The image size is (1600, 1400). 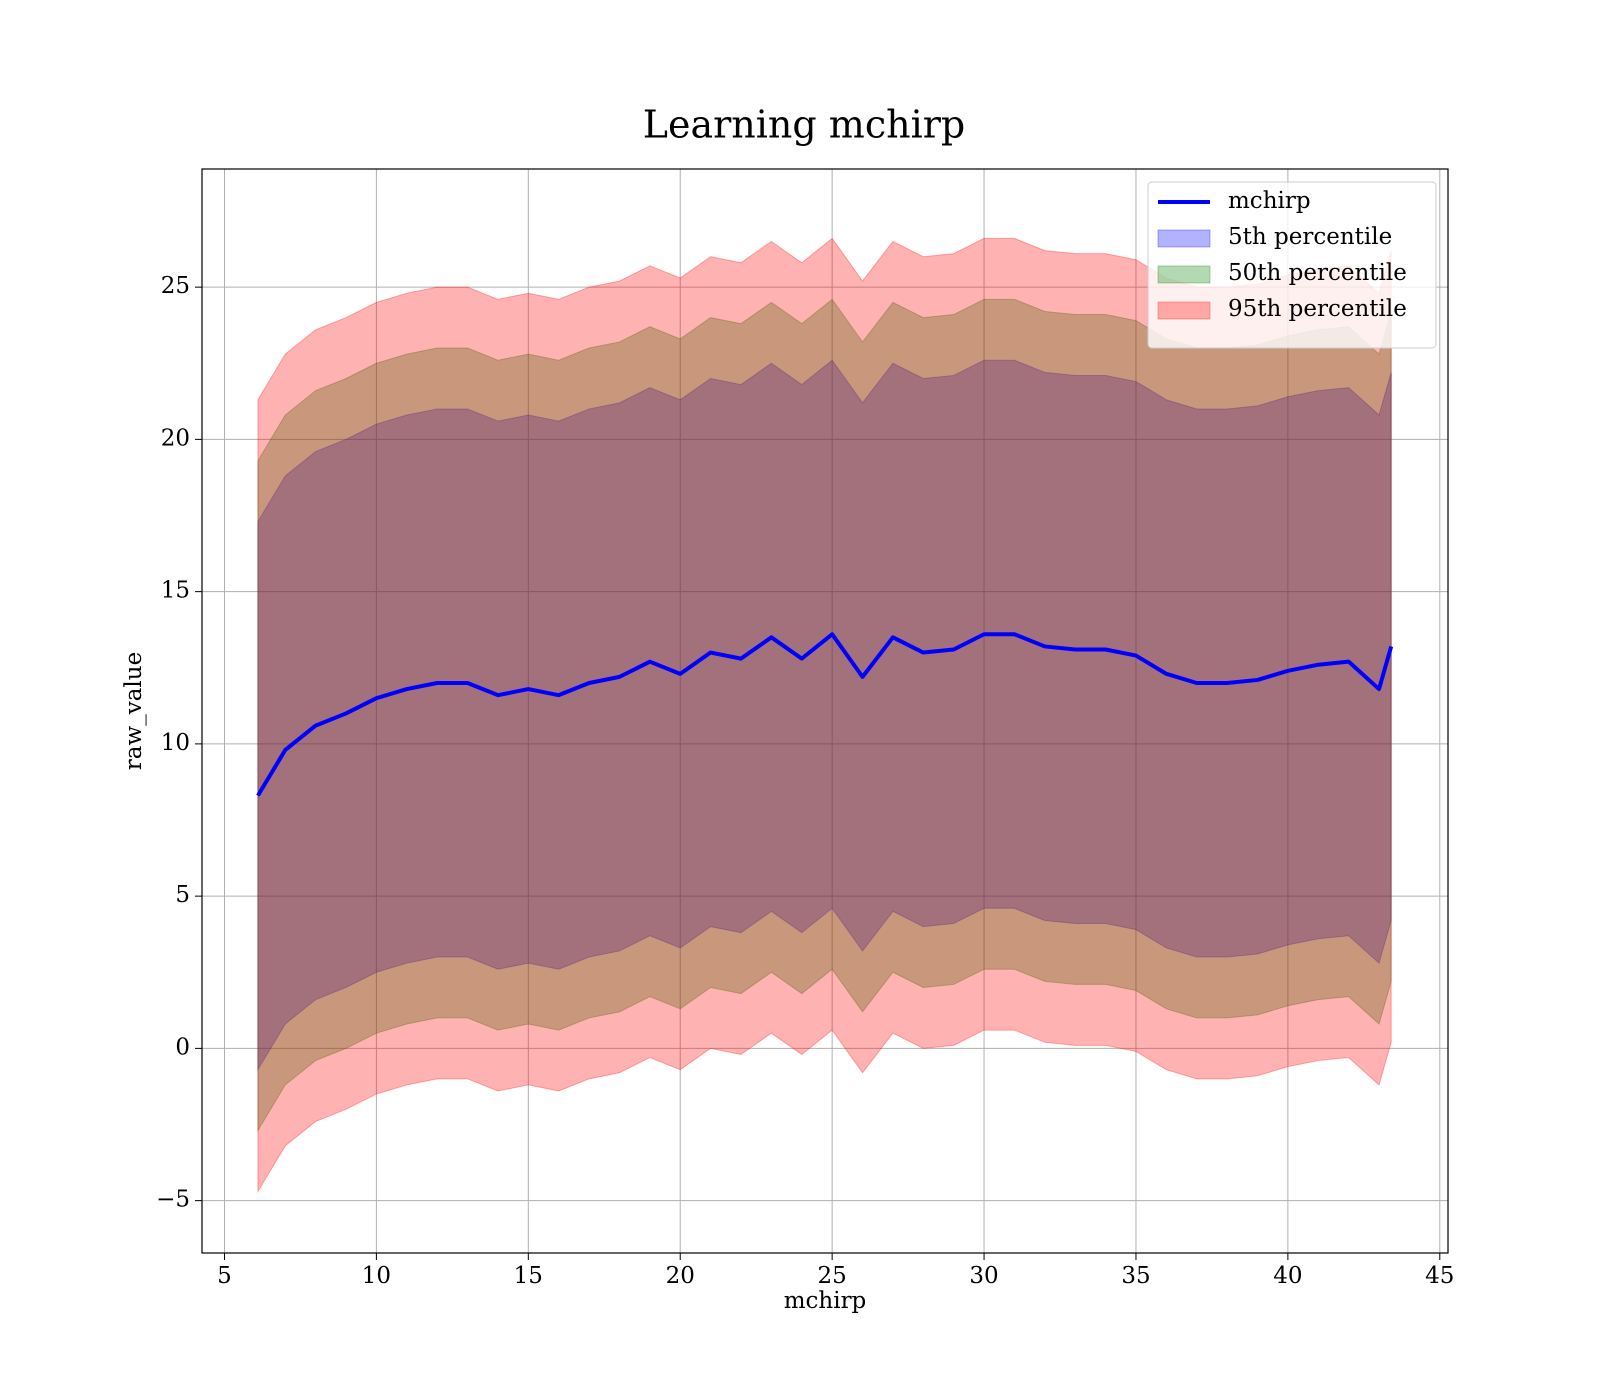 I want to click on y-axis-label: raw_value, so click(x=134, y=711).